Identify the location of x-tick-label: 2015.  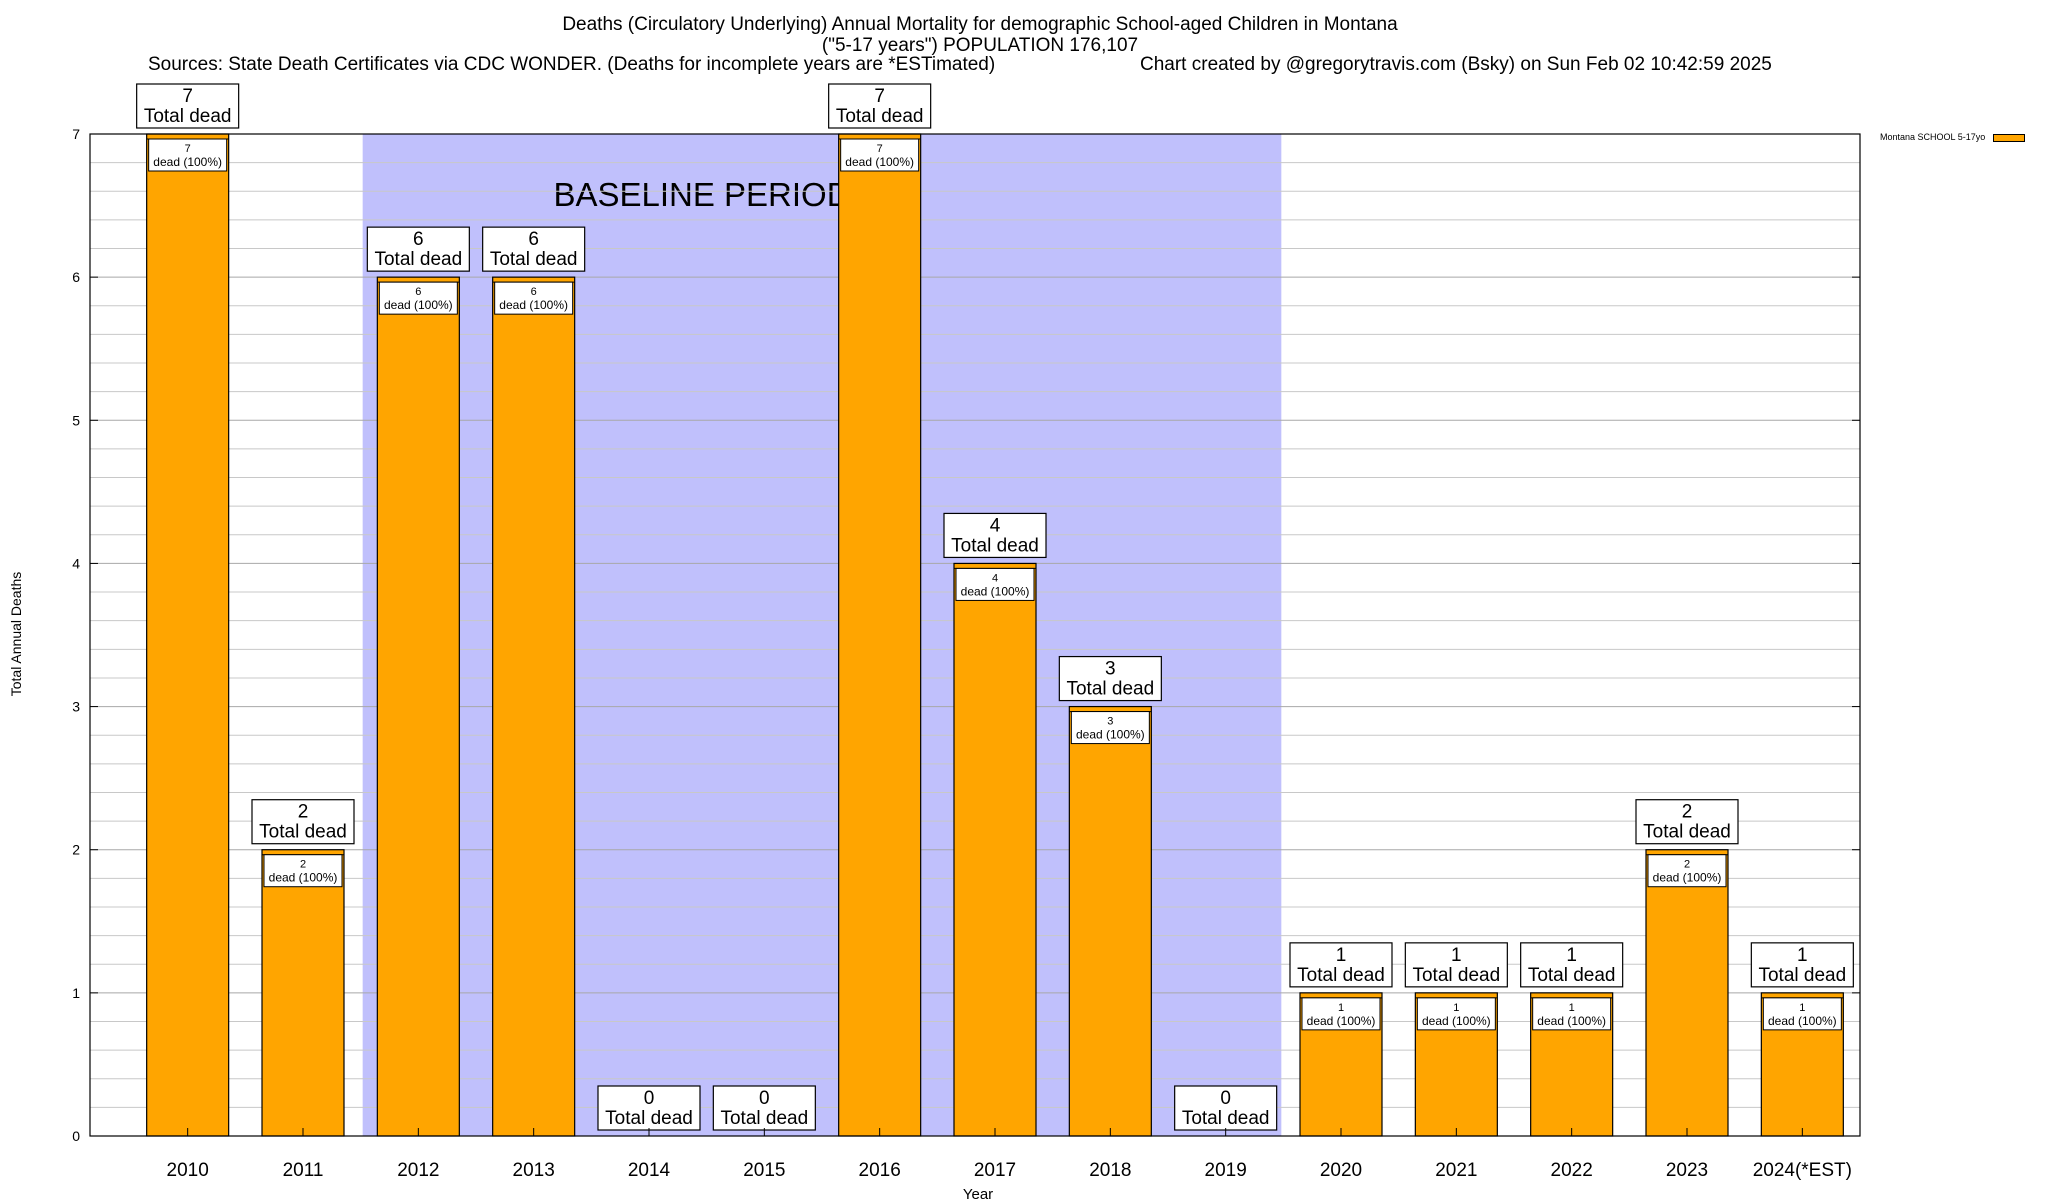
(764, 1170).